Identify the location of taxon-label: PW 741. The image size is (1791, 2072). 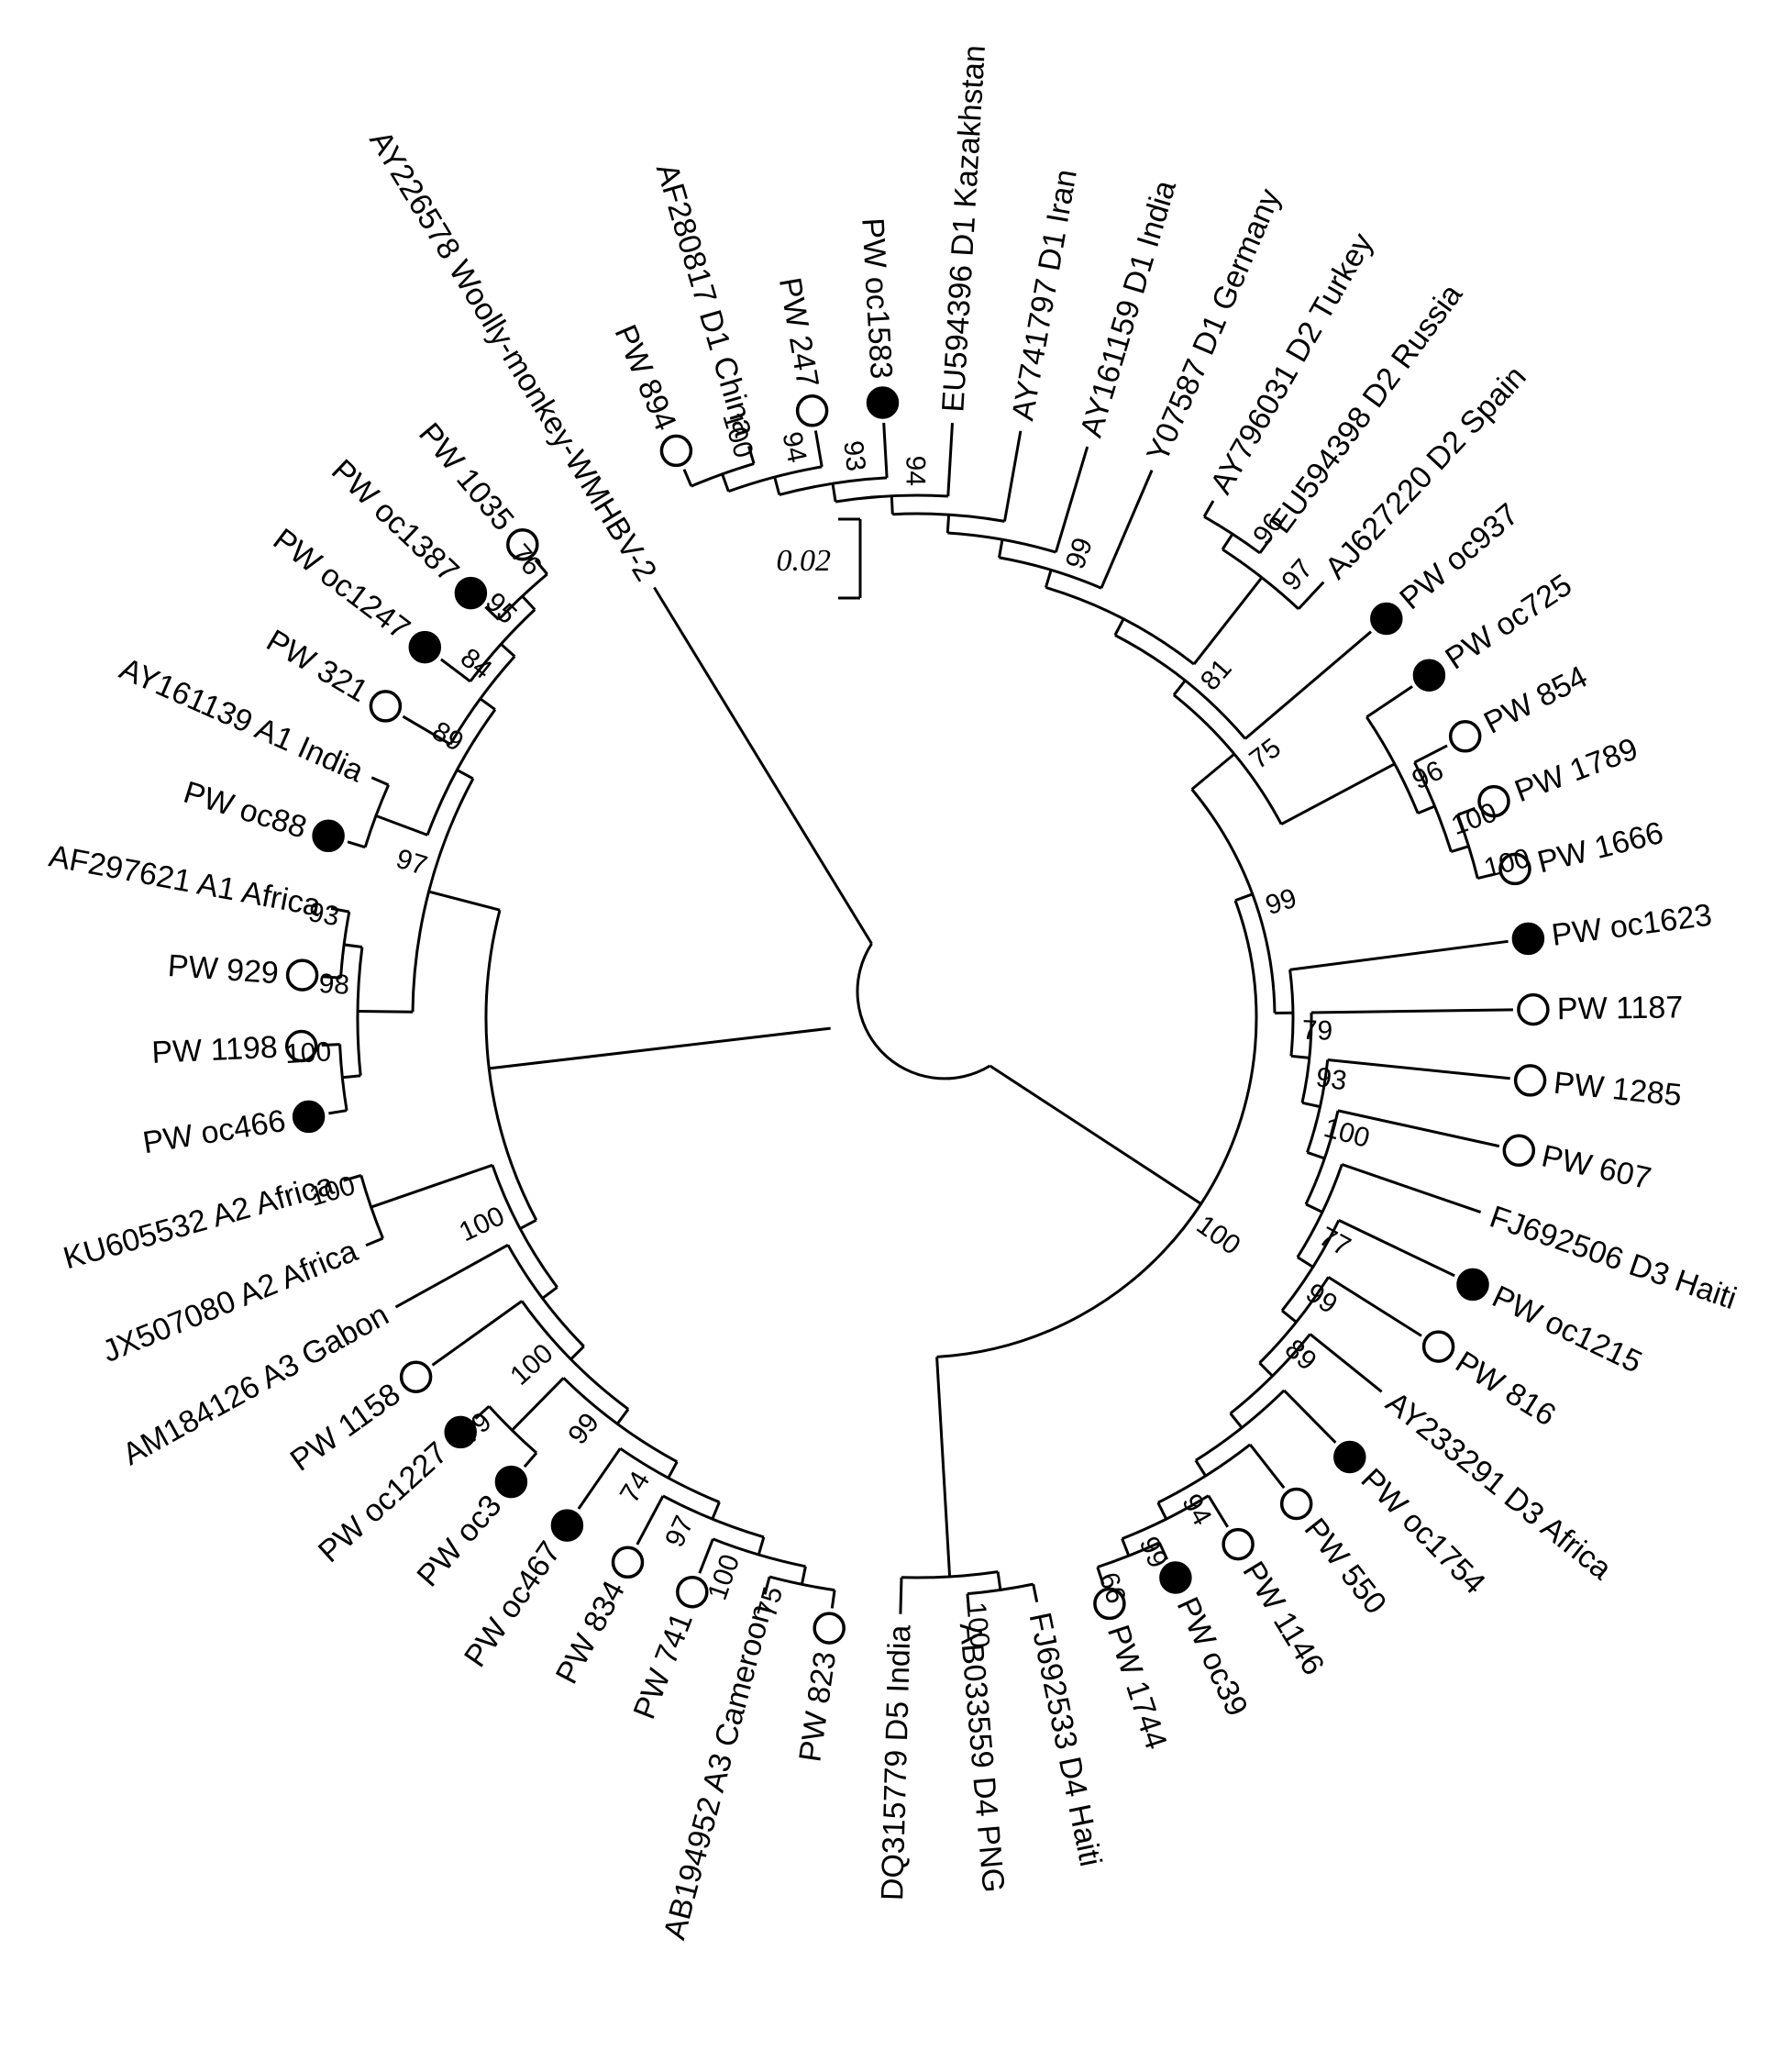
(663, 1666).